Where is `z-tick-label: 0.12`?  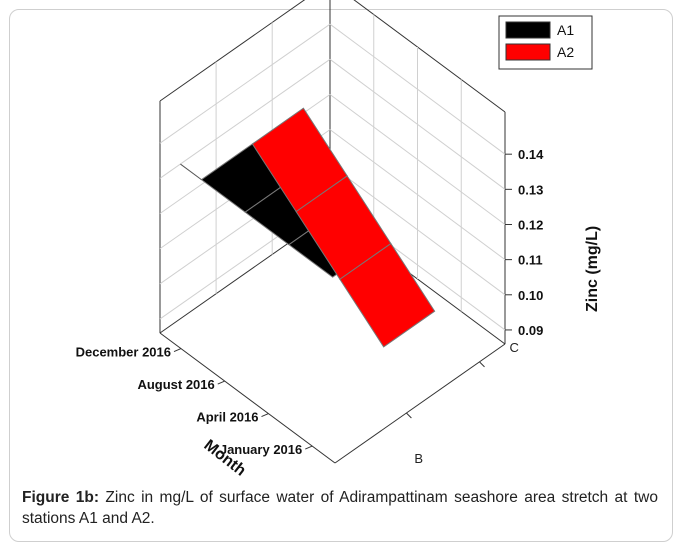
z-tick-label: 0.12 is located at coordinates (530, 224).